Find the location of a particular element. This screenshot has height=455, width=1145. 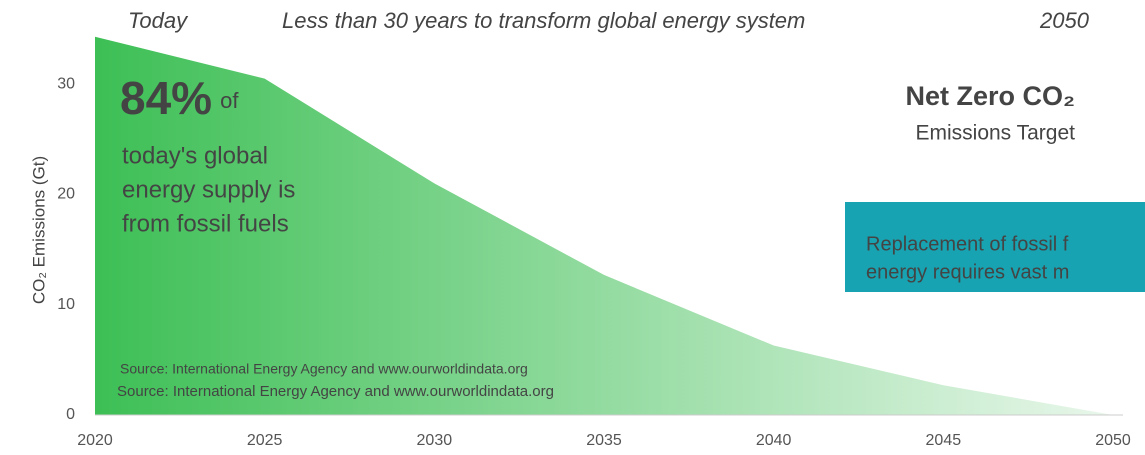

x-tick-label: 2020 is located at coordinates (95, 440).